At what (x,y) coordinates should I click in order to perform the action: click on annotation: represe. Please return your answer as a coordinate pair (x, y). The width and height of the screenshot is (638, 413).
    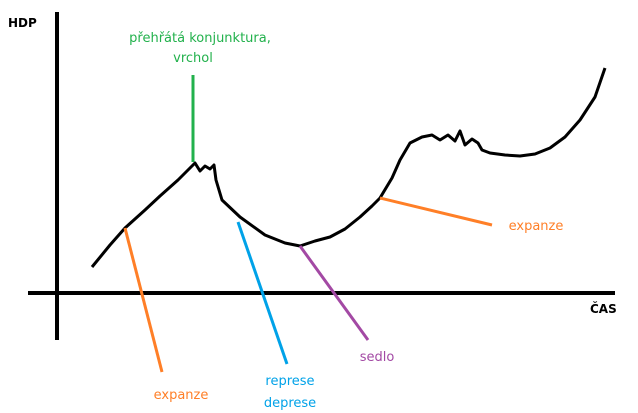
    Looking at the image, I should click on (289, 381).